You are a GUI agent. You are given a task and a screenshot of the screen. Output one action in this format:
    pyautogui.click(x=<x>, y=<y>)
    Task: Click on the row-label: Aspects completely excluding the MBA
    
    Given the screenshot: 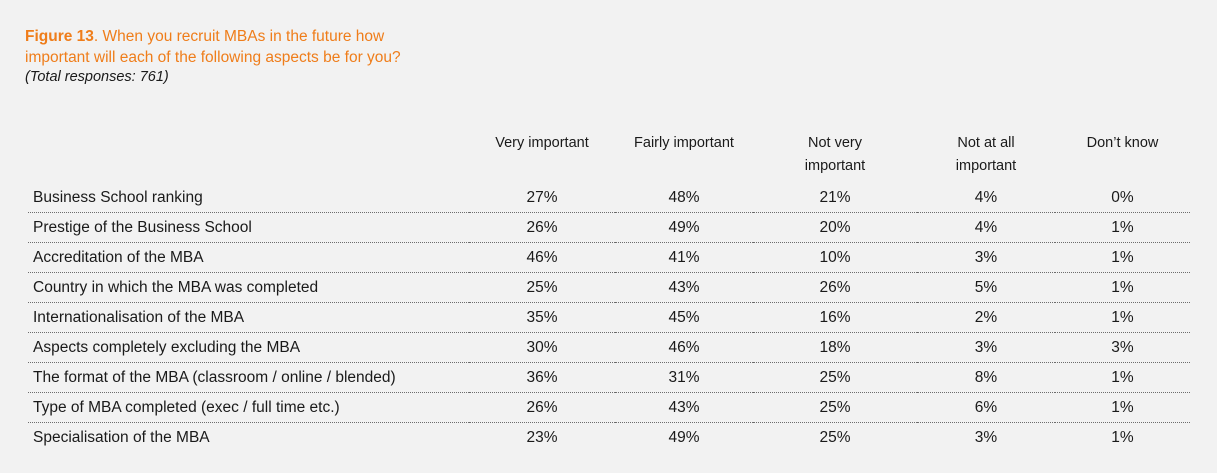 What is the action you would take?
    pyautogui.click(x=248, y=347)
    